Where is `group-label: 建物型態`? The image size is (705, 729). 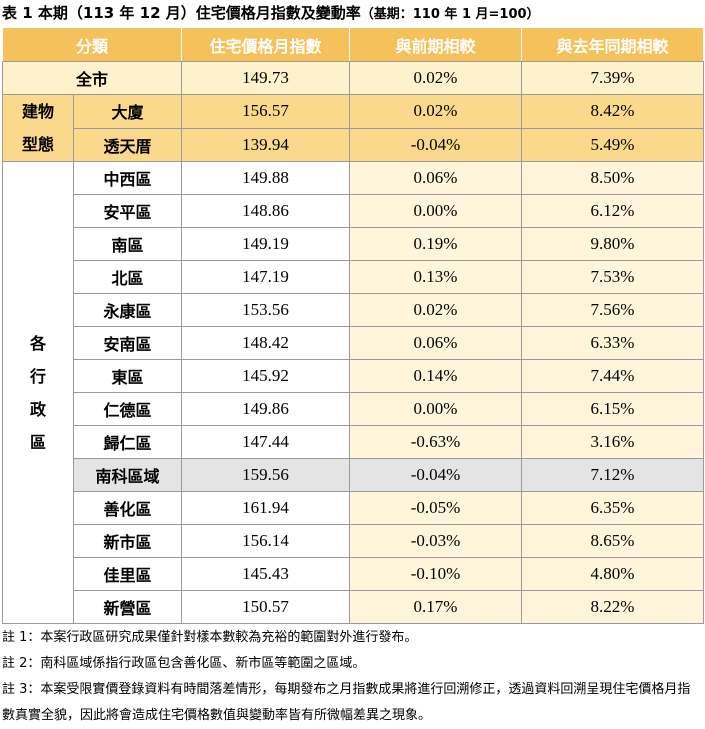 group-label: 建物型態 is located at coordinates (37, 128).